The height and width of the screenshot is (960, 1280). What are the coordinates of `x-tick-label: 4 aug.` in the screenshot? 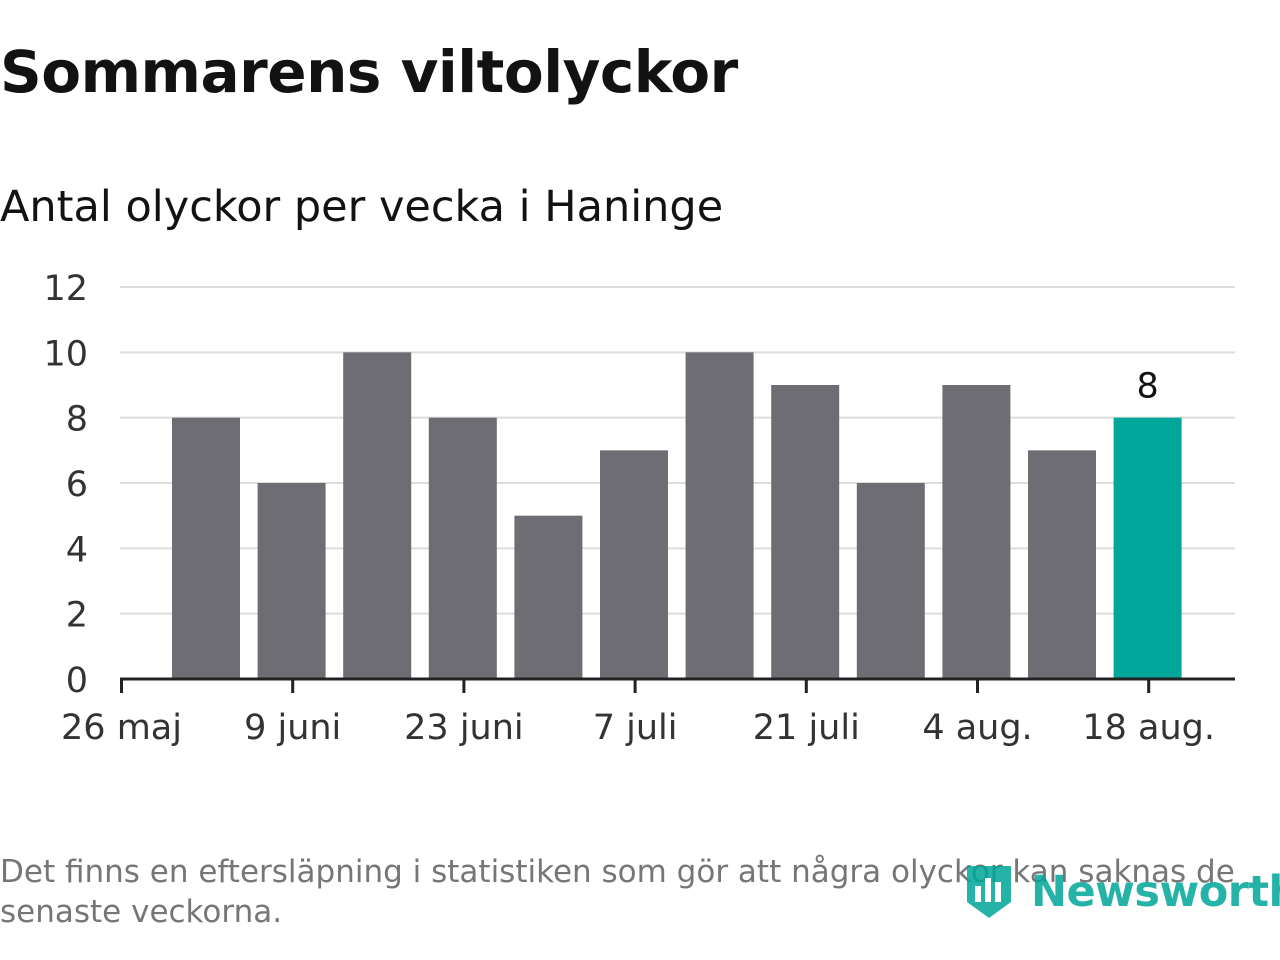 It's located at (977, 728).